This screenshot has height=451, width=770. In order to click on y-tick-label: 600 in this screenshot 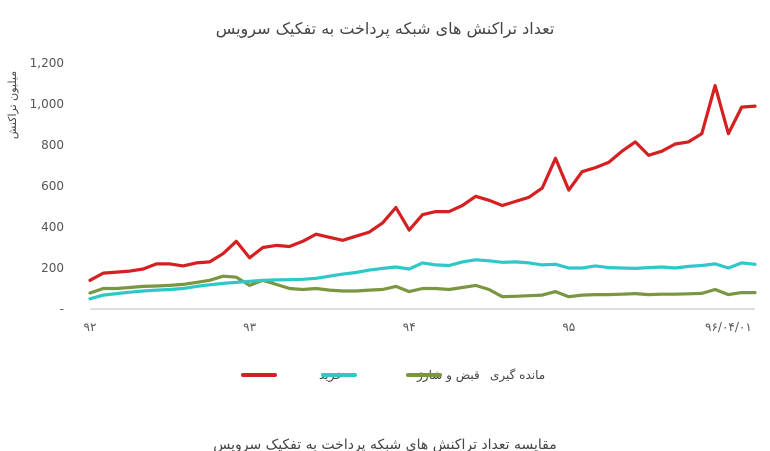, I will do `click(52, 186)`.